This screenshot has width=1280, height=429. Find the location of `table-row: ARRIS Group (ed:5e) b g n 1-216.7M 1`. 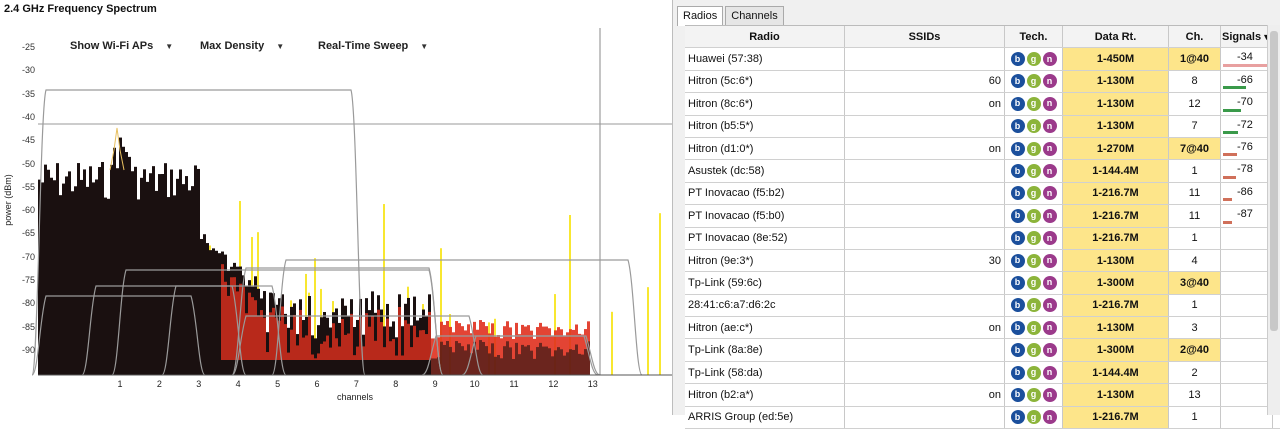

table-row: ARRIS Group (ed:5e) b g n 1-216.7M 1 is located at coordinates (982, 417).